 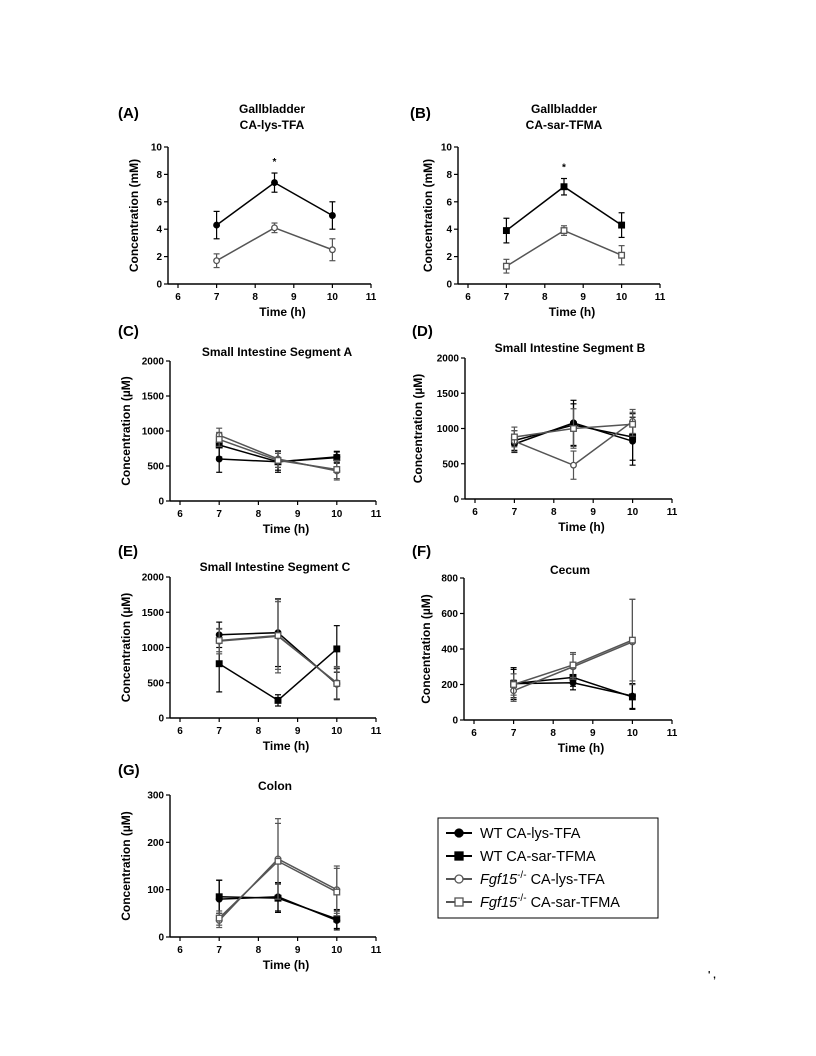 What do you see at coordinates (155, 890) in the screenshot?
I see `y-tick-label: 100` at bounding box center [155, 890].